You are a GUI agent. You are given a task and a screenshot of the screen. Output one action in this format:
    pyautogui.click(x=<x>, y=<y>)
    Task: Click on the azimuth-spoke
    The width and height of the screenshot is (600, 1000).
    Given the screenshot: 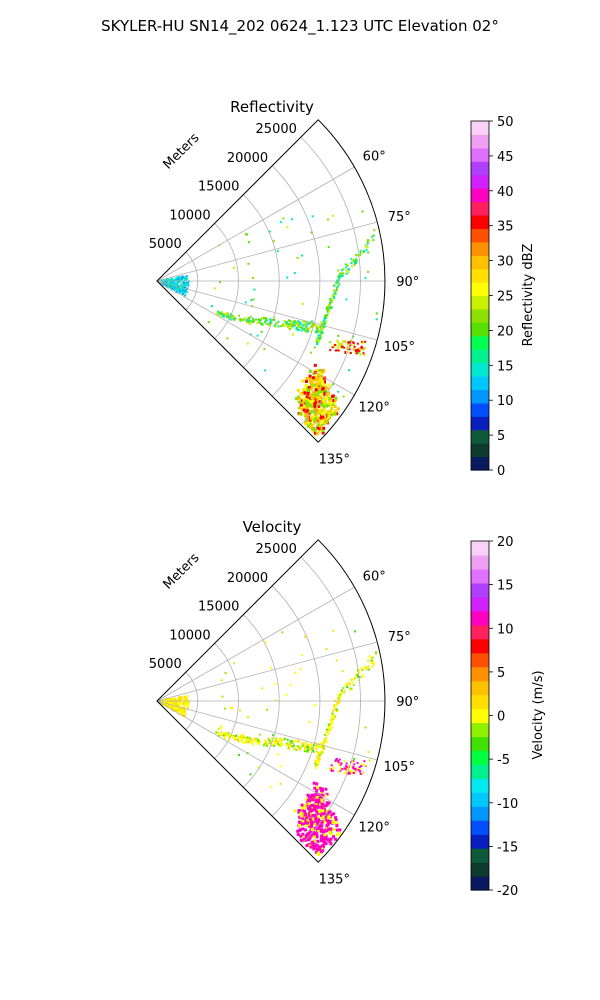 What is the action you would take?
    pyautogui.click(x=267, y=251)
    